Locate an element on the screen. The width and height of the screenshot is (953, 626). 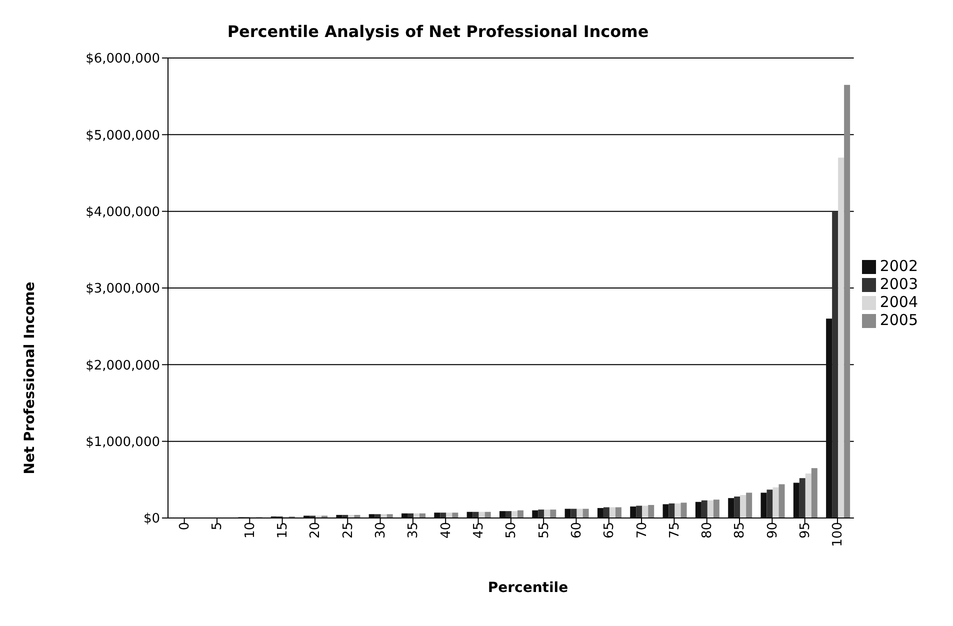
x-tick-label: 35 is located at coordinates (414, 530).